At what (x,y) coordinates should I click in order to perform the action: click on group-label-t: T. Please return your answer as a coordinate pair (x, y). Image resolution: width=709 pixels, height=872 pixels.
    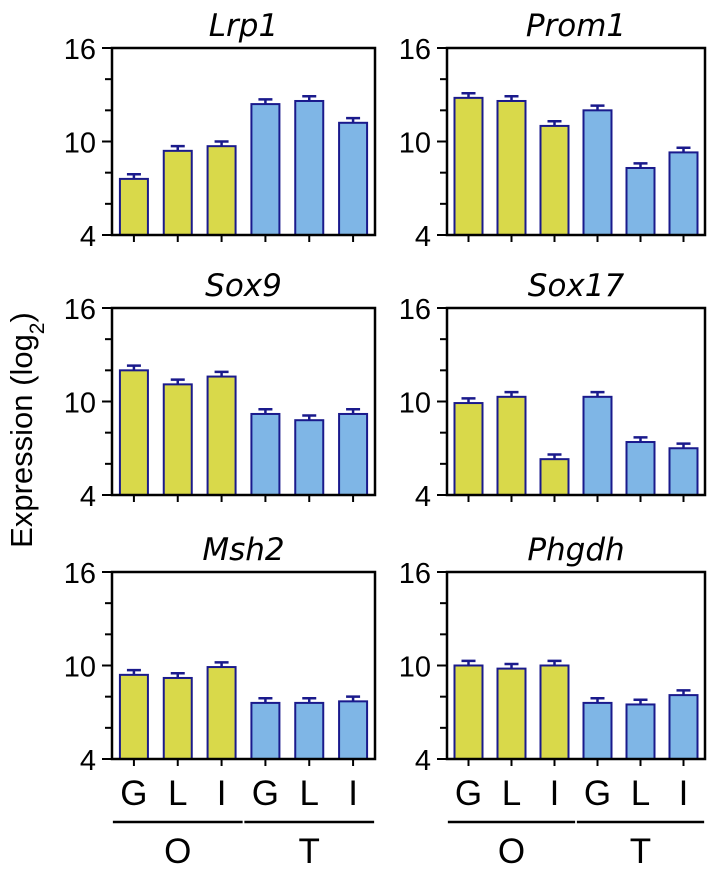
    Looking at the image, I should click on (309, 851).